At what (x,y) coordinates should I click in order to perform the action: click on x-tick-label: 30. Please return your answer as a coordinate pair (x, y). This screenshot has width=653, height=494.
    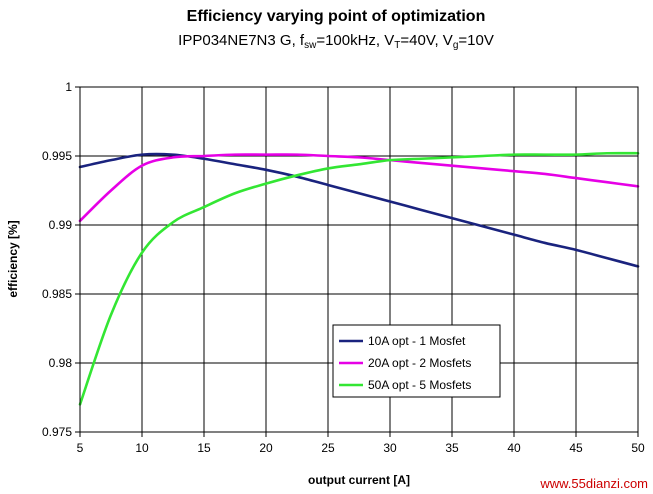
    Looking at the image, I should click on (390, 448).